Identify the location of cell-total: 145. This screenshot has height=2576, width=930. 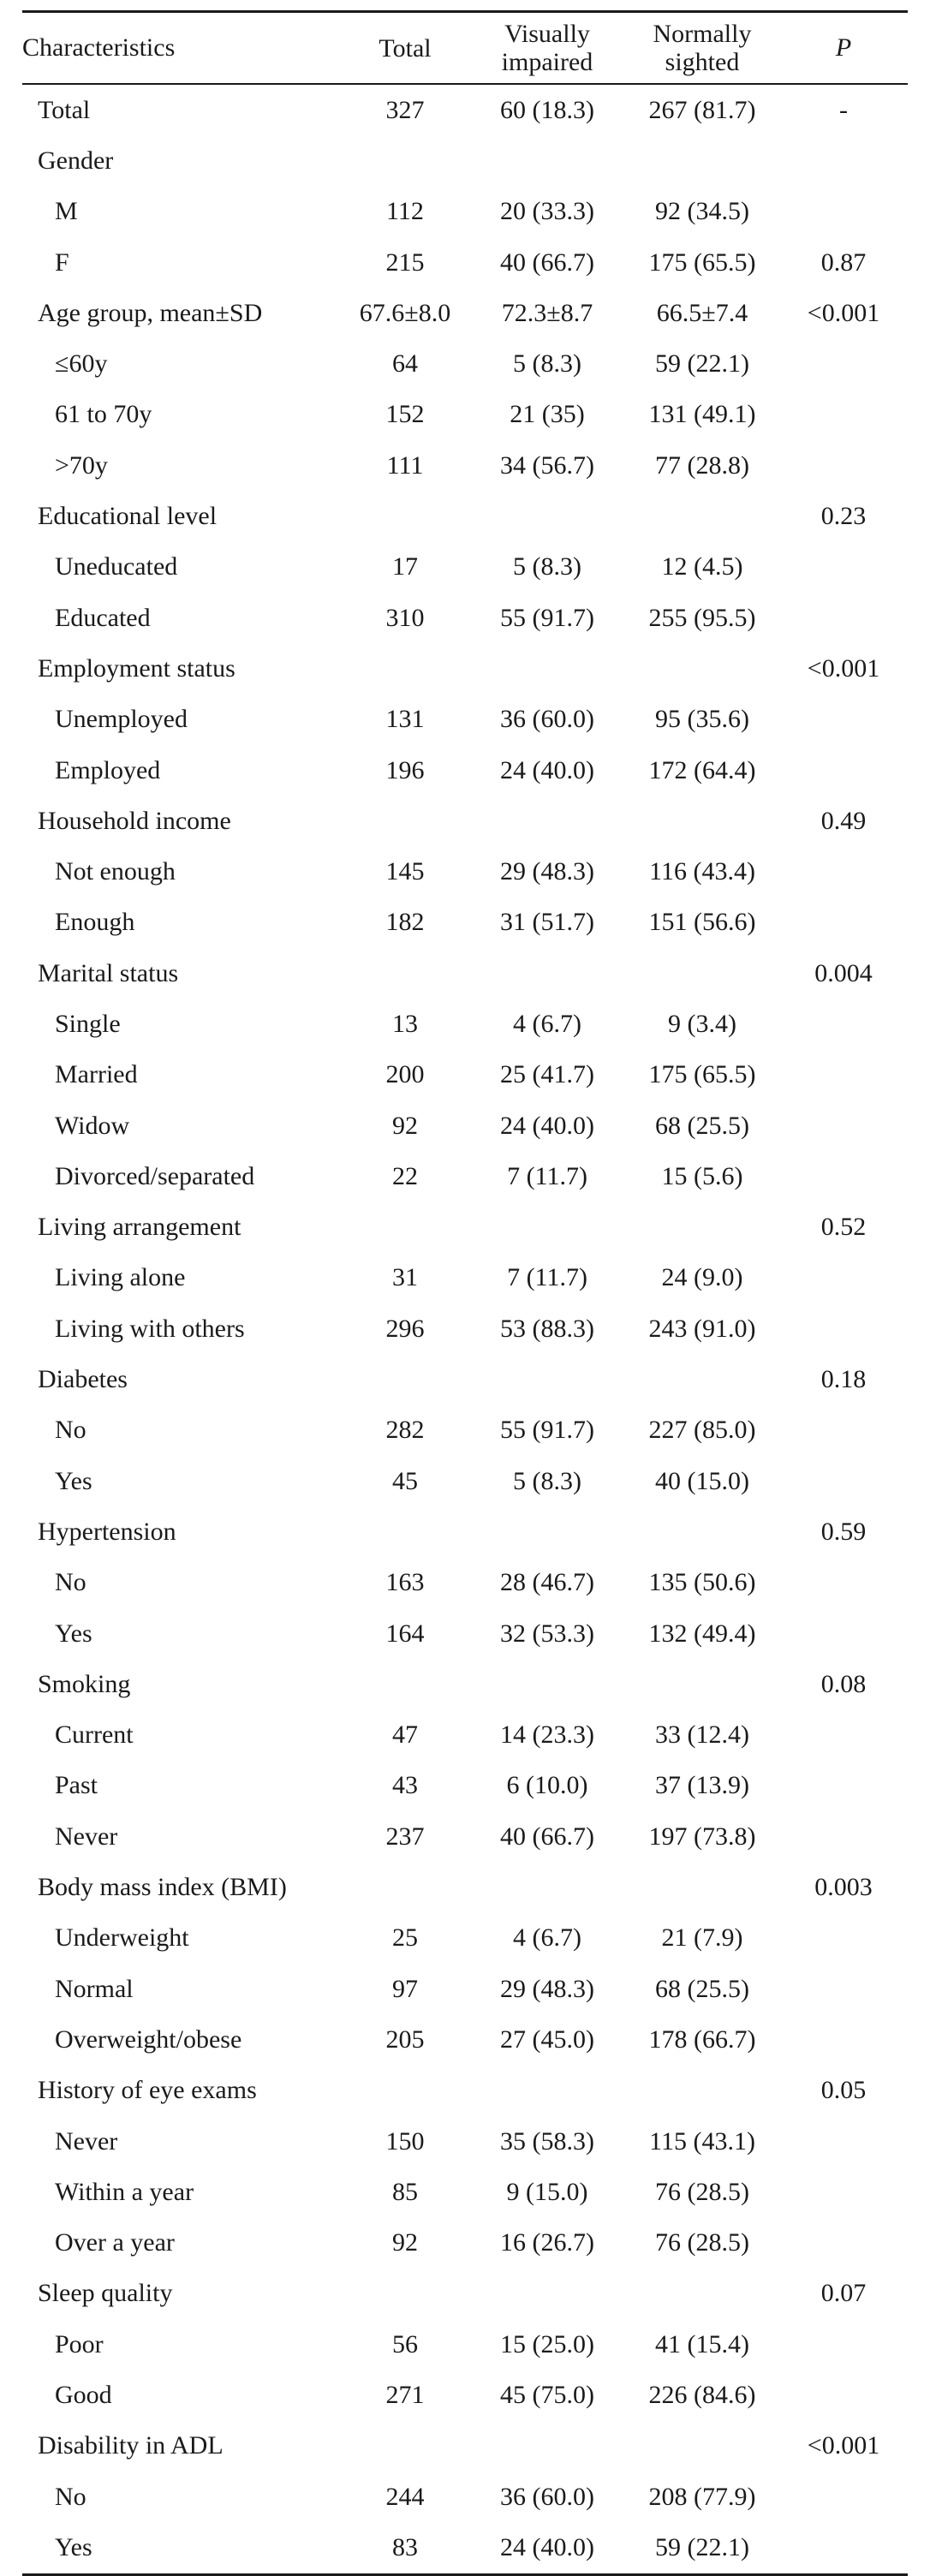
(405, 872).